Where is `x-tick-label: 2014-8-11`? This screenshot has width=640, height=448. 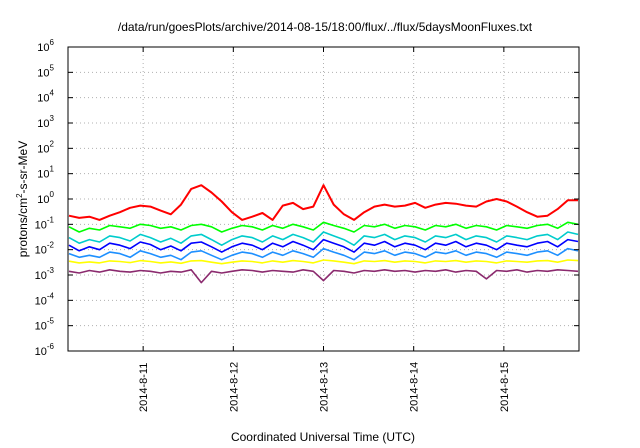 x-tick-label: 2014-8-11 is located at coordinates (144, 387).